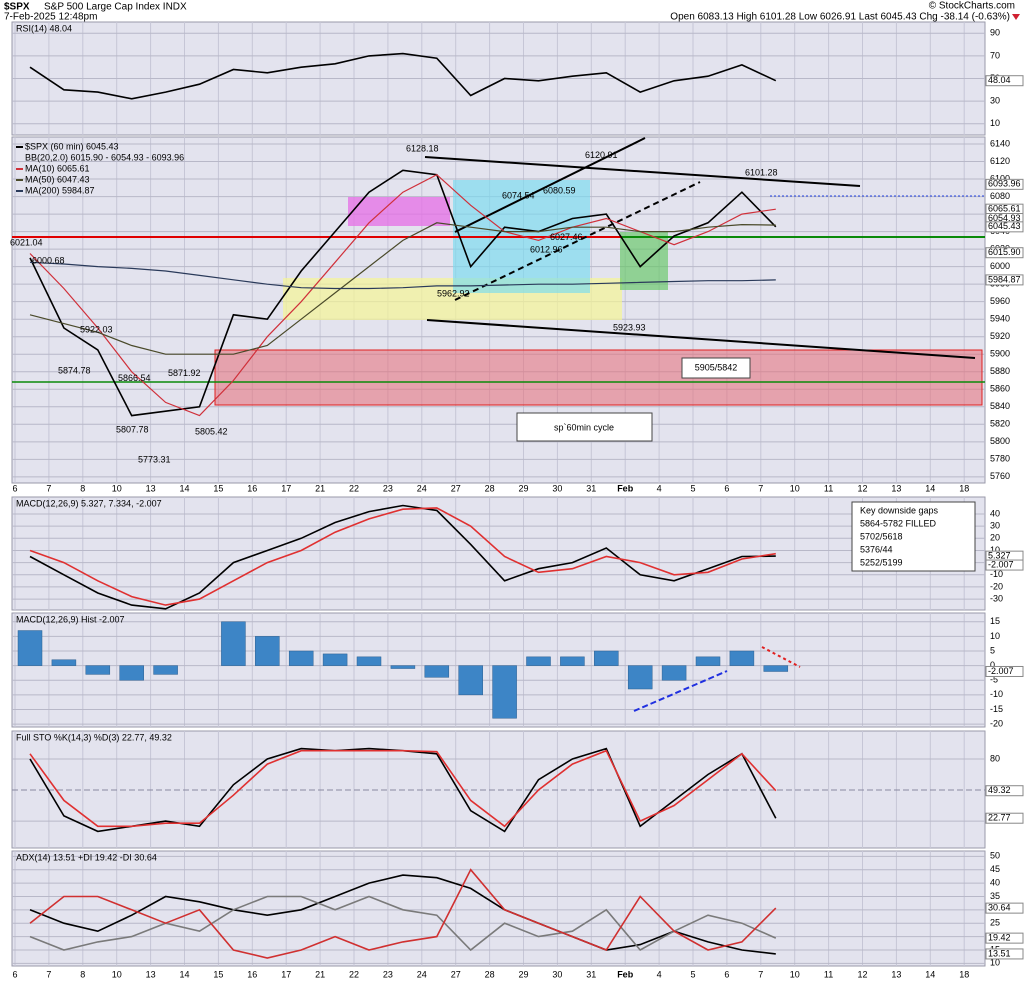  Describe the element at coordinates (74, 371) in the screenshot. I see `price-label: 5874.78` at that location.